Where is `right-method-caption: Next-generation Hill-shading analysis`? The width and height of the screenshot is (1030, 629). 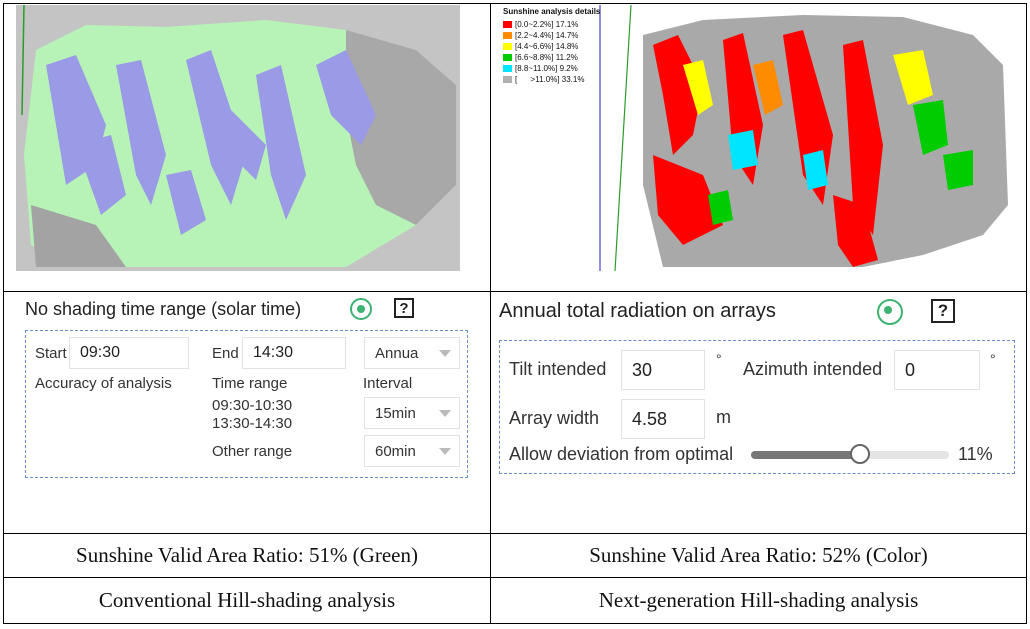
right-method-caption: Next-generation Hill-shading analysis is located at coordinates (758, 600).